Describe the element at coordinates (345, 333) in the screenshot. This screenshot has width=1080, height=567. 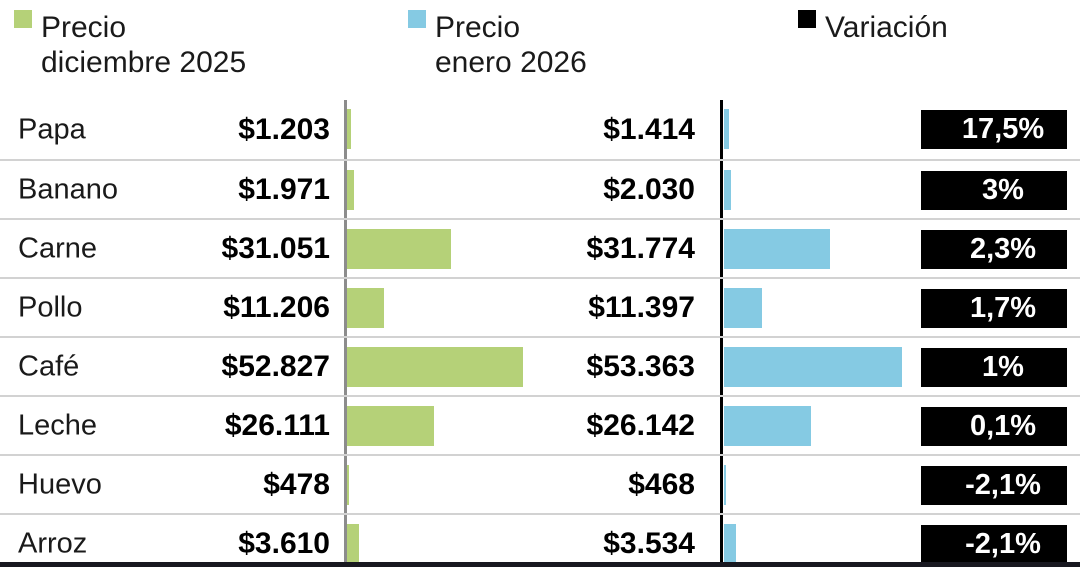
I see `axis-line-december` at that location.